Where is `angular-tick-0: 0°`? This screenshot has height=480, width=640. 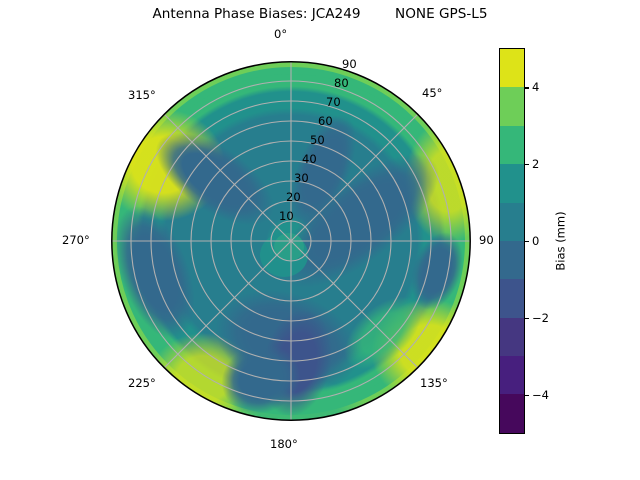
angular-tick-0: 0° is located at coordinates (281, 34).